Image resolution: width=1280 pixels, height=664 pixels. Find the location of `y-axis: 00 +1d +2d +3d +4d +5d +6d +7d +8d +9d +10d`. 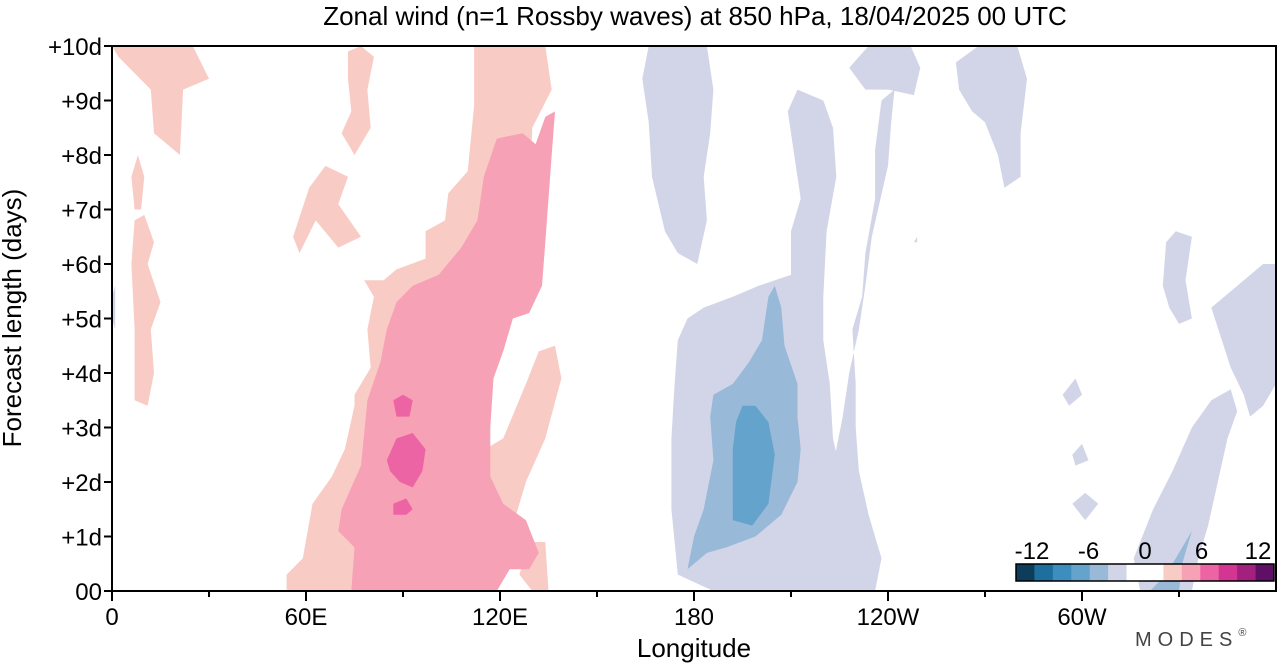

y-axis: 00 +1d +2d +3d +4d +5d +6d +7d +8d +9d +10d is located at coordinates (80, 320).